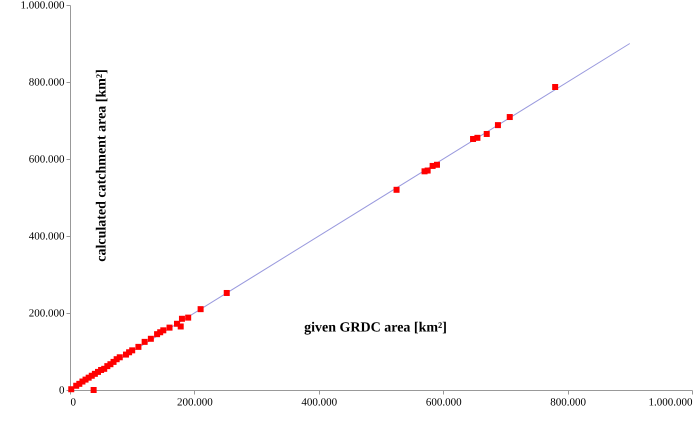 Image resolution: width=699 pixels, height=432 pixels. I want to click on x-tick-label: 1.000.000, so click(670, 402).